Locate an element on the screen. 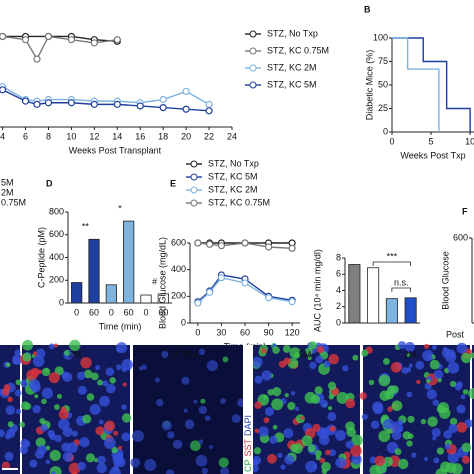 This screenshot has height=474, width=474. y-axis-label: Blood Glucose is located at coordinates (445, 280).